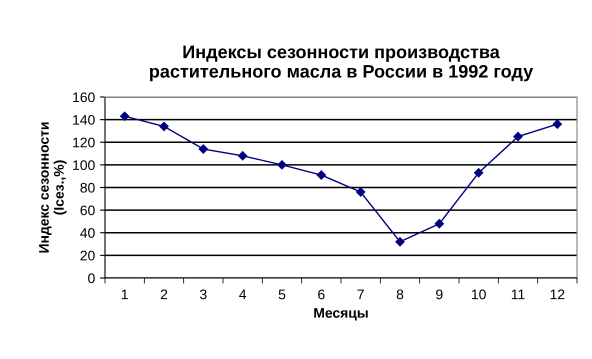 The image size is (592, 359). I want to click on x-axis-title: Месяцы, so click(341, 314).